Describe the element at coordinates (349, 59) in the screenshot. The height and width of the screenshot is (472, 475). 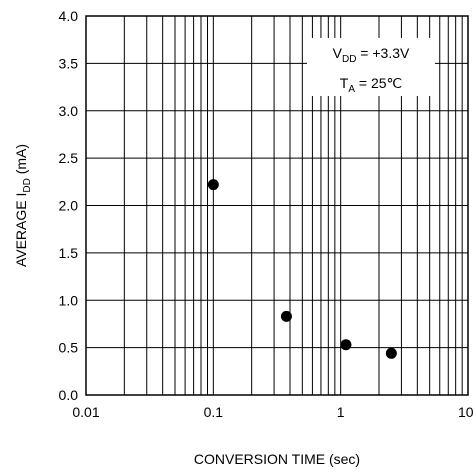
I see `annotation-vdd-sub: DD` at that location.